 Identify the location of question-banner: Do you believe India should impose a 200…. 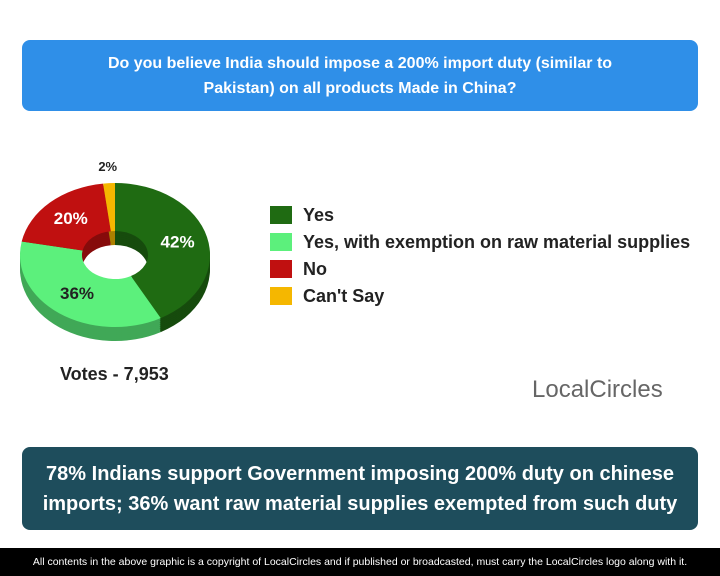
(360, 75).